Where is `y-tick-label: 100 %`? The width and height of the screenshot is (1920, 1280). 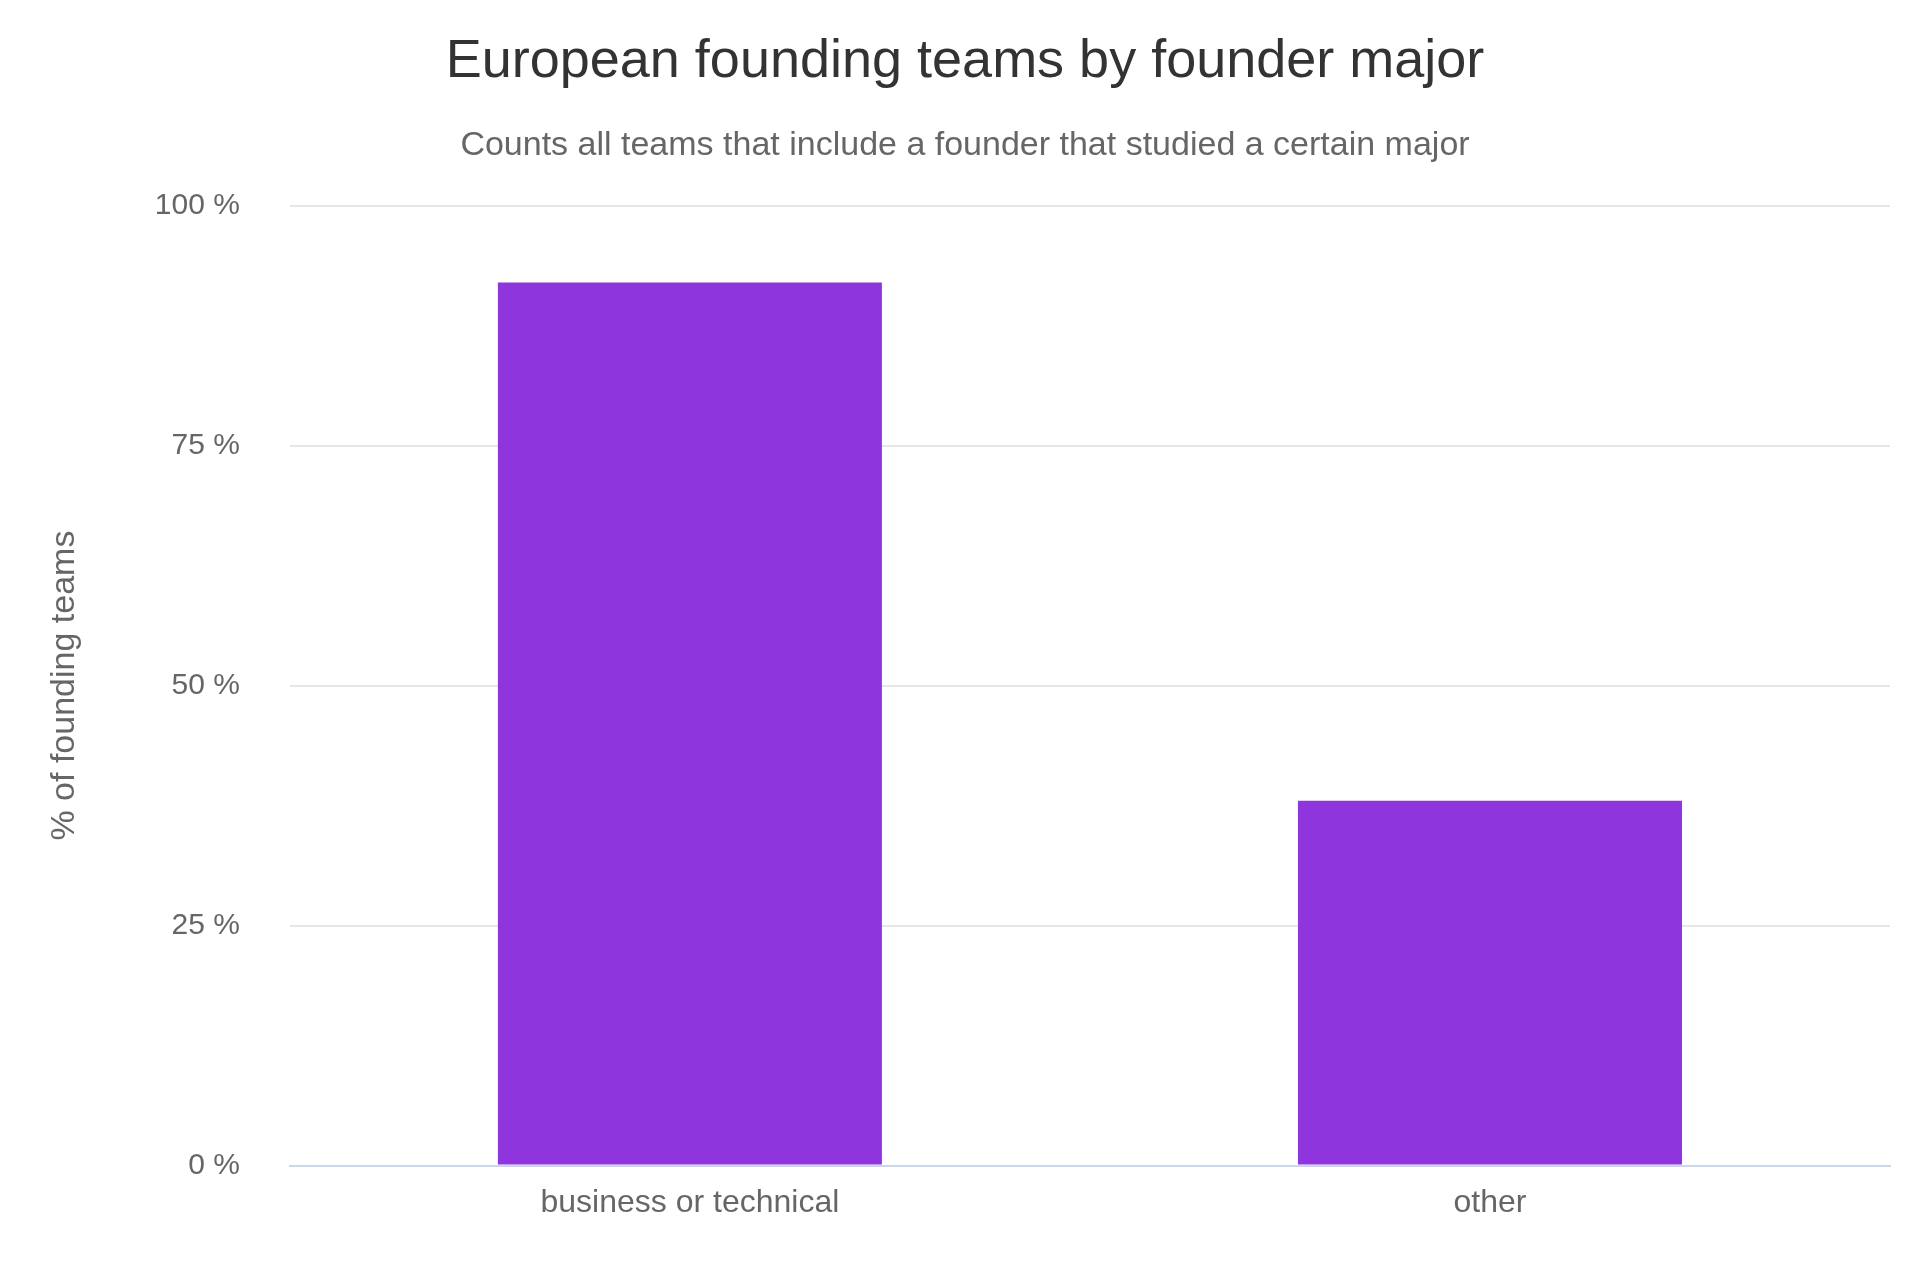 y-tick-label: 100 % is located at coordinates (197, 203).